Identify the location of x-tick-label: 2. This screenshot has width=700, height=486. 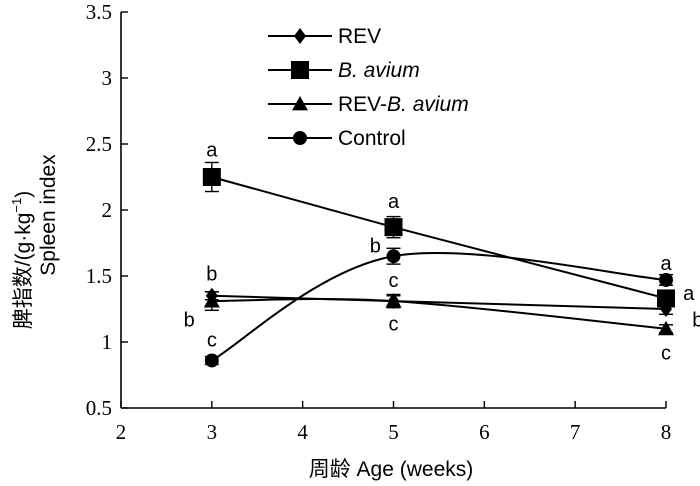
(121, 432).